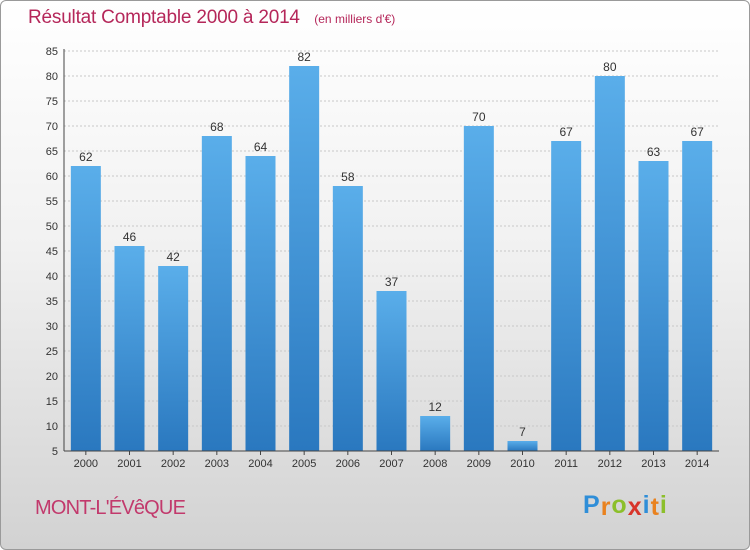 The width and height of the screenshot is (750, 550). Describe the element at coordinates (55, 452) in the screenshot. I see `y-tick-label: 5` at that location.